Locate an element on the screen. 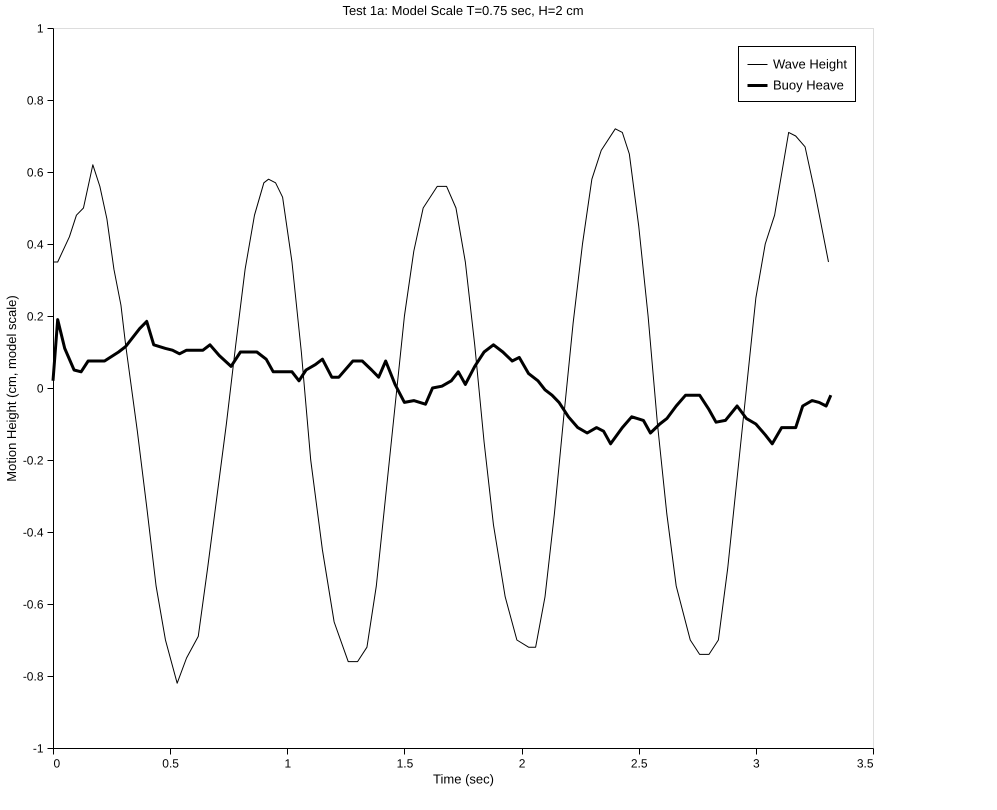  chart-title: Test 1a: Model Scale T=0.75 sec, H=2 cm is located at coordinates (463, 10).